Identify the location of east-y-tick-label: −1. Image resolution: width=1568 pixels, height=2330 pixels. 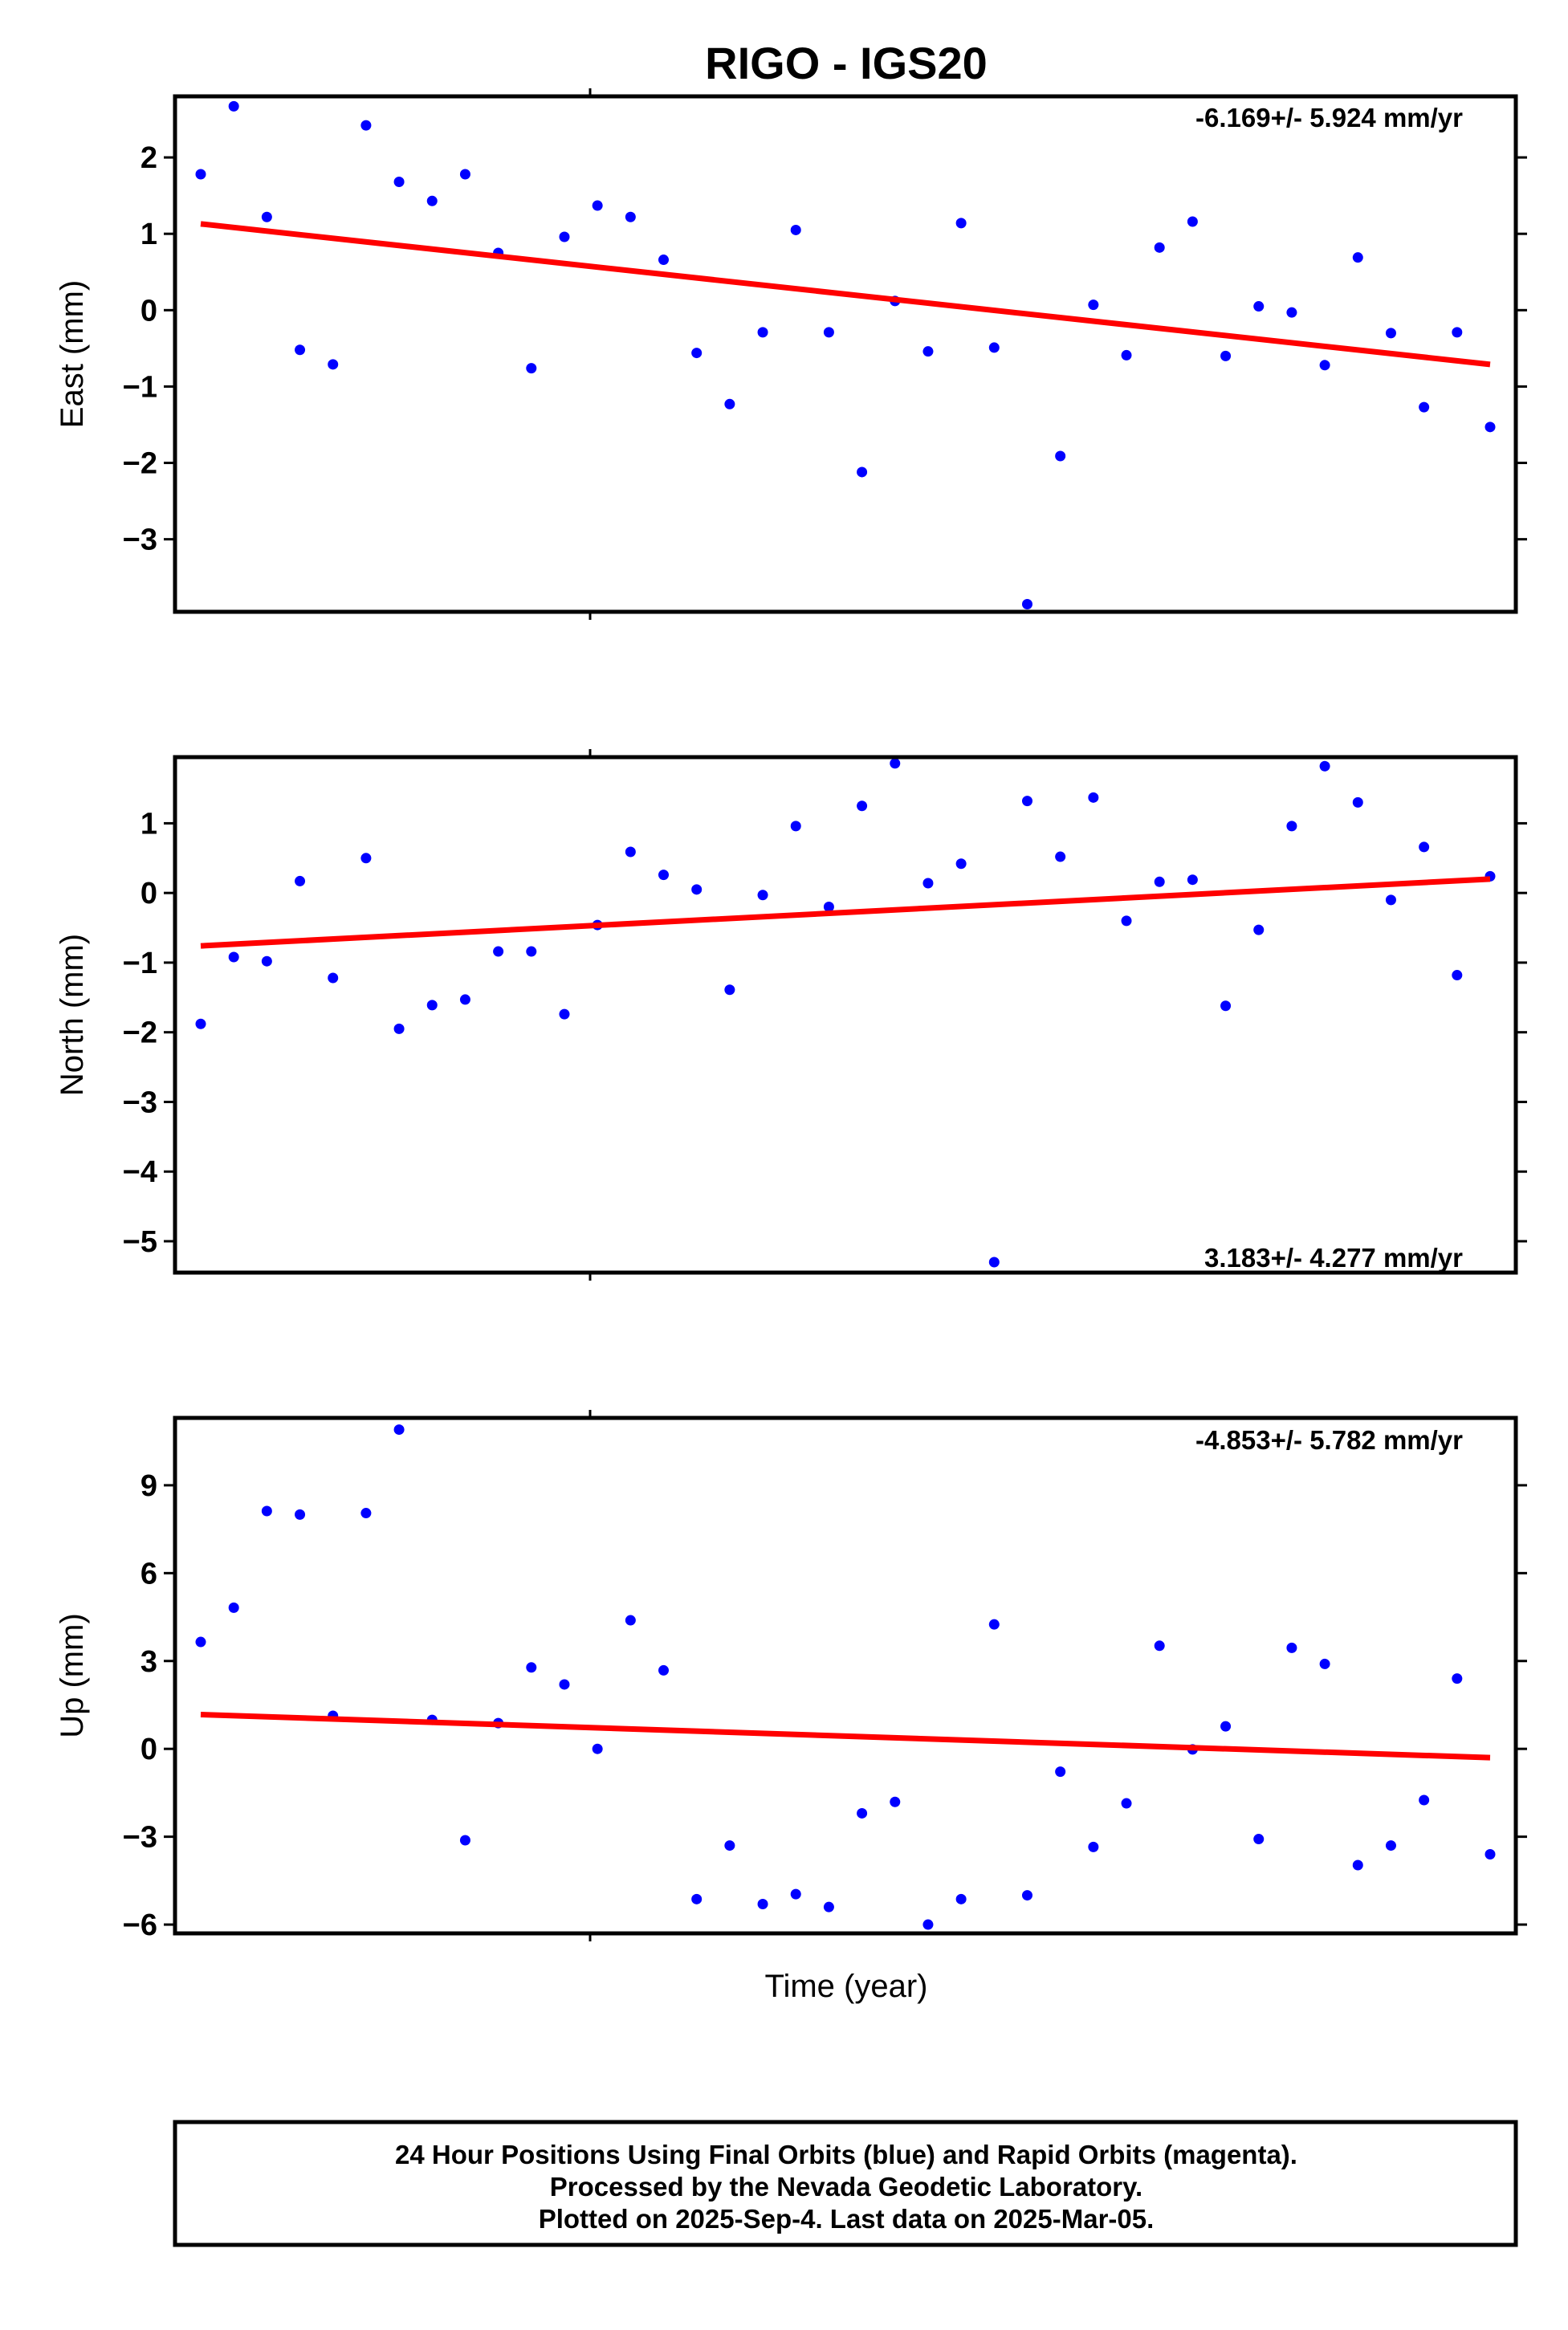
(140, 387).